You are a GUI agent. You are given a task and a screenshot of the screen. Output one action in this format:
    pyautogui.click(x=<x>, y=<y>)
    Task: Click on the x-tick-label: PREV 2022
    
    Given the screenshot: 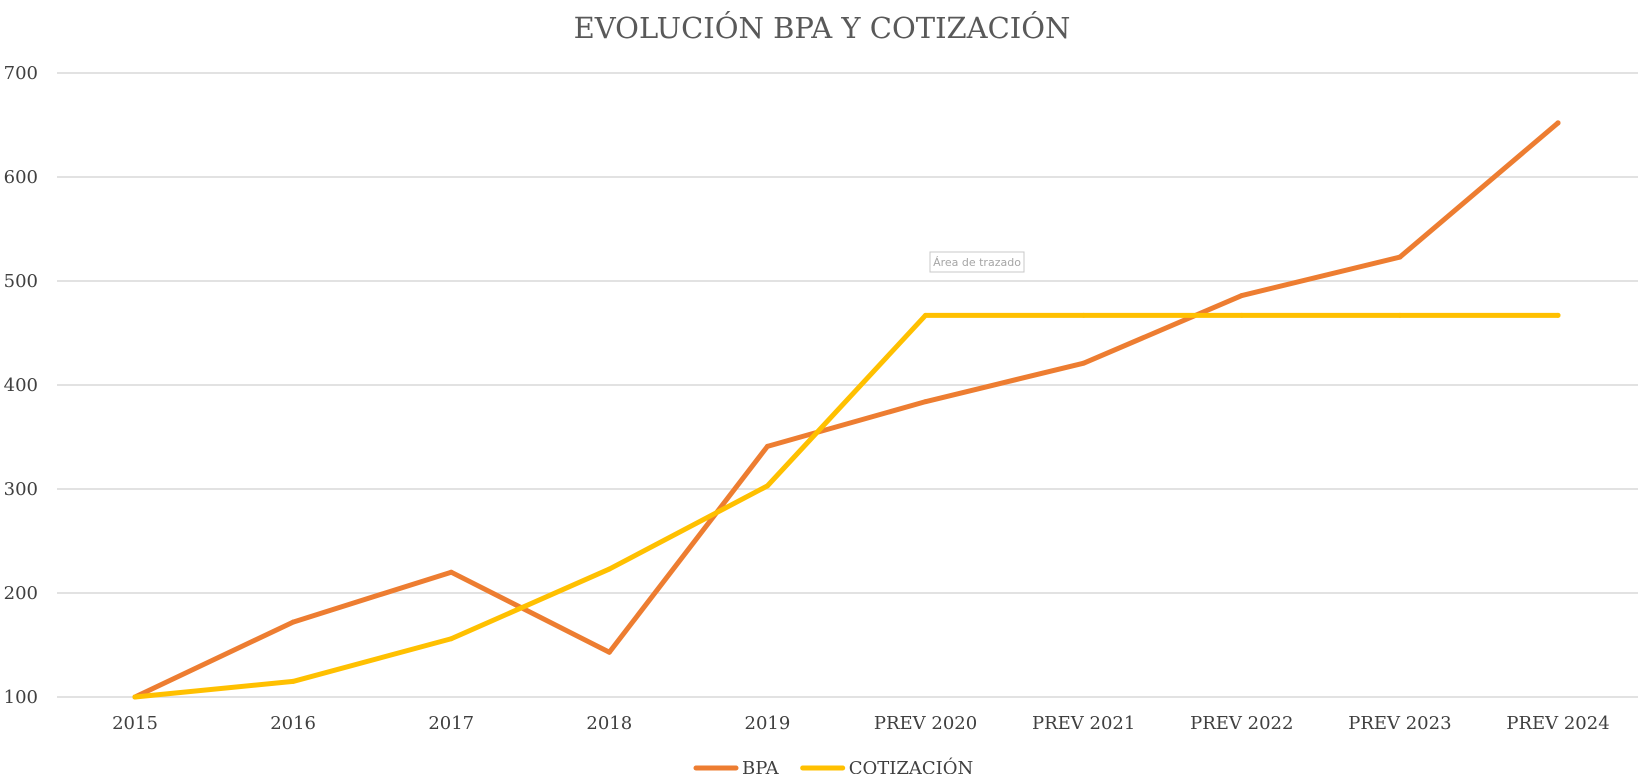 What is the action you would take?
    pyautogui.click(x=1241, y=723)
    